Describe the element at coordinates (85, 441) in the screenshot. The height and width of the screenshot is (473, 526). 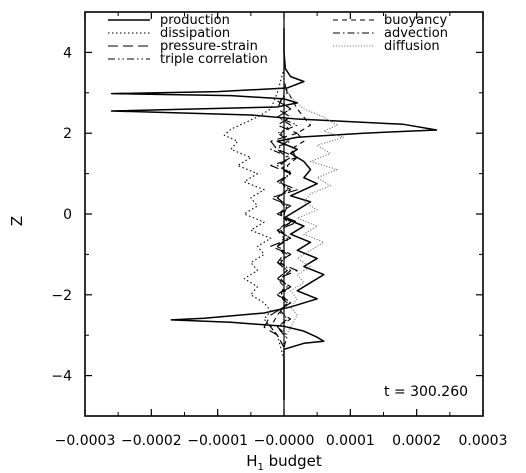
I see `x-tick-label-0: −0.0003` at that location.